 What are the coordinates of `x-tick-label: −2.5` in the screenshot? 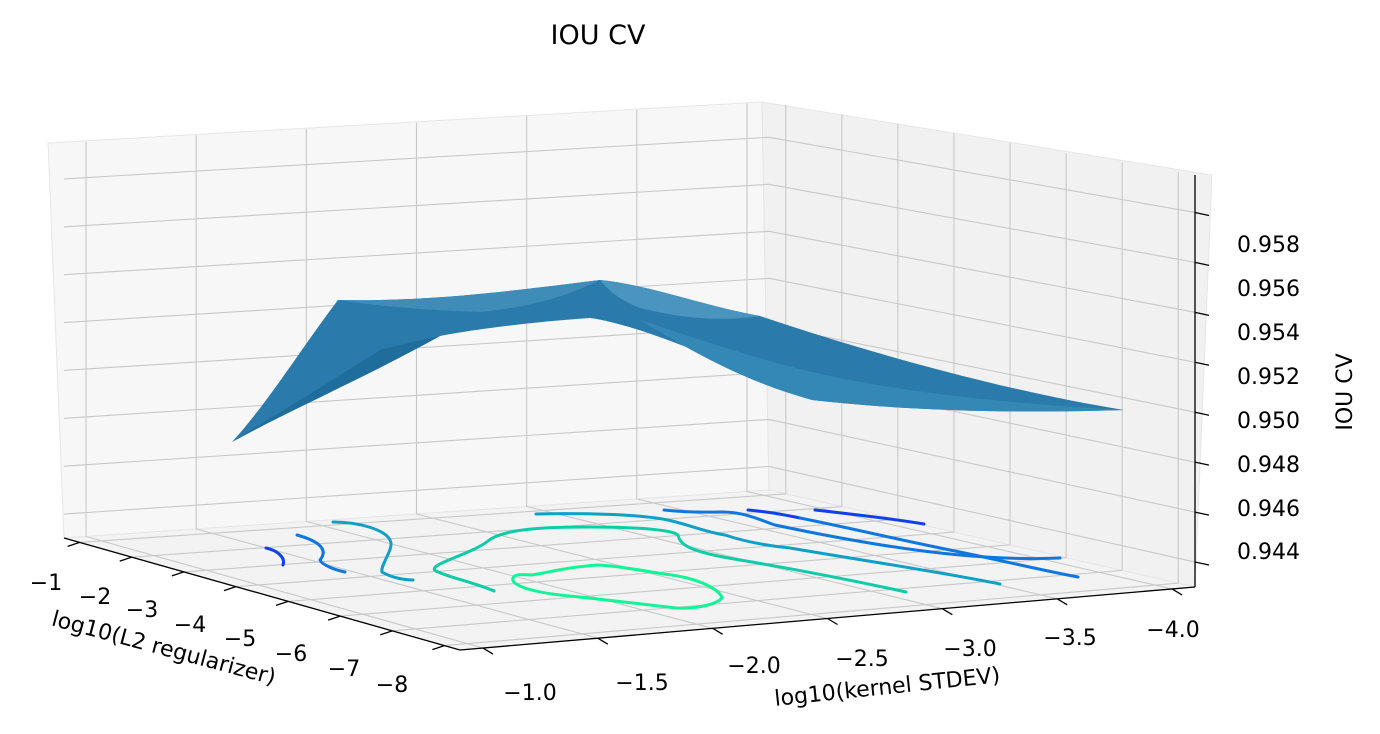 It's located at (861, 659).